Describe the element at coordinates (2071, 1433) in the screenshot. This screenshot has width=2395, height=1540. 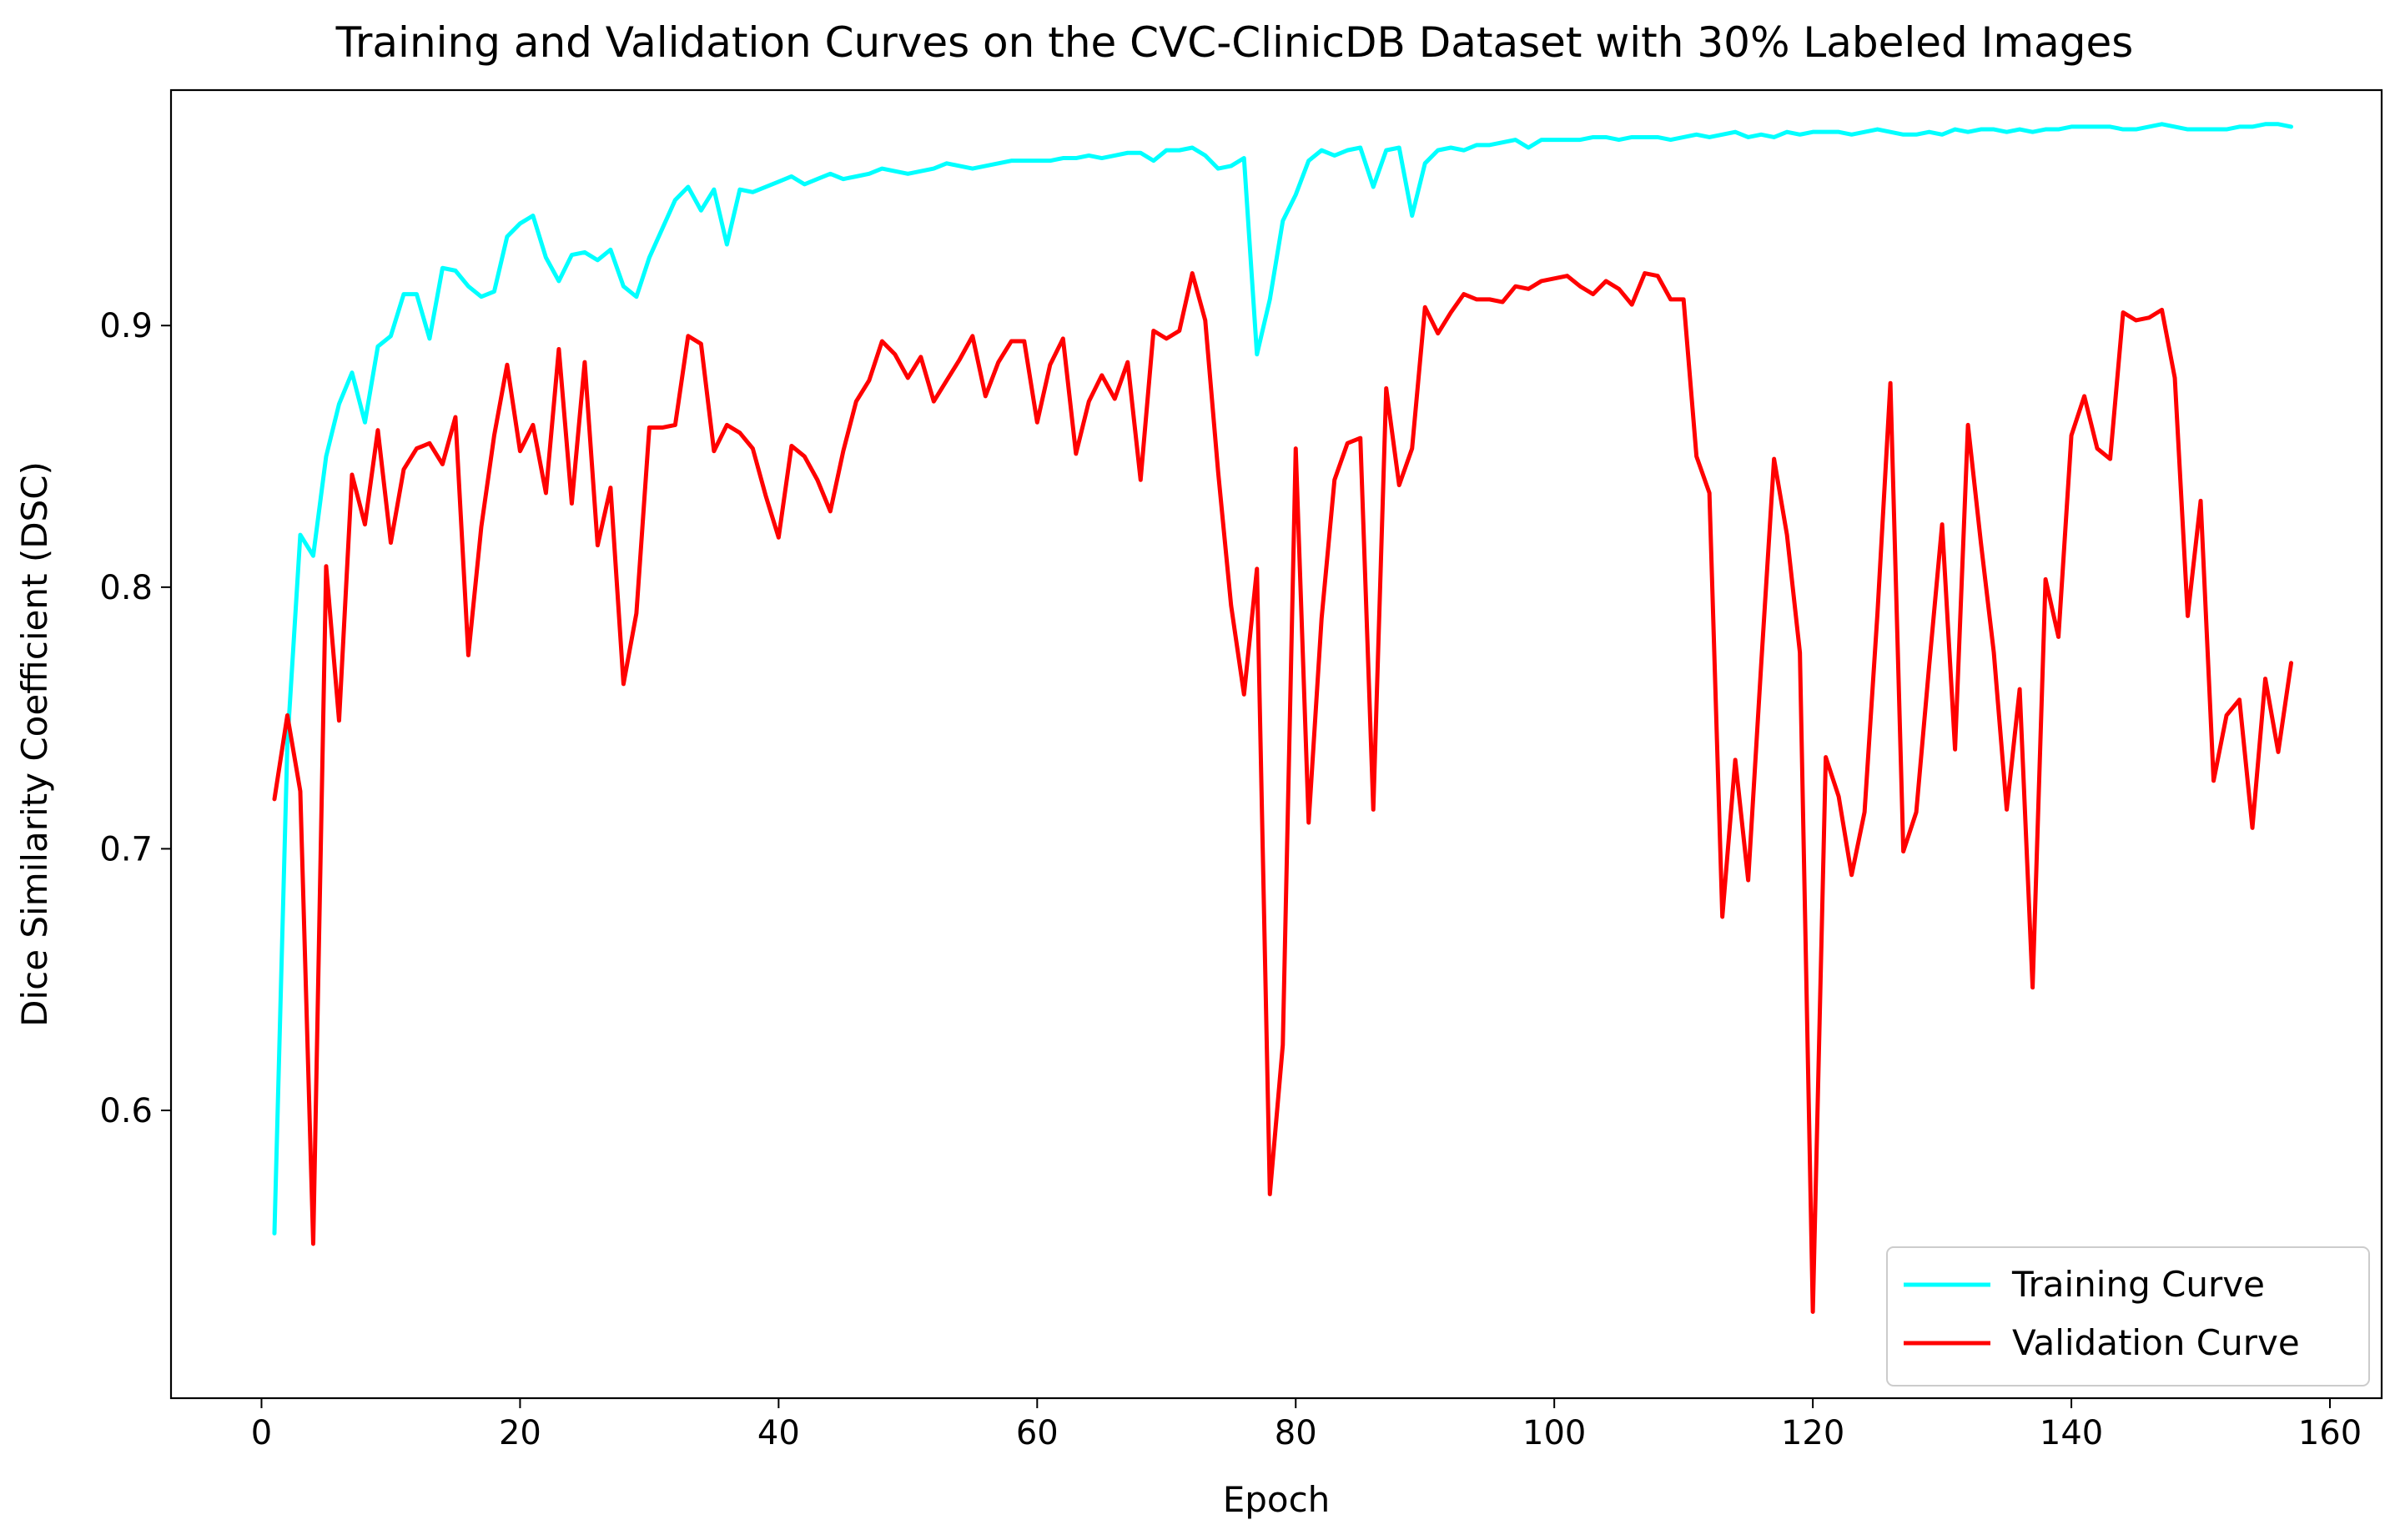
I see `x-tick-label: 140` at that location.